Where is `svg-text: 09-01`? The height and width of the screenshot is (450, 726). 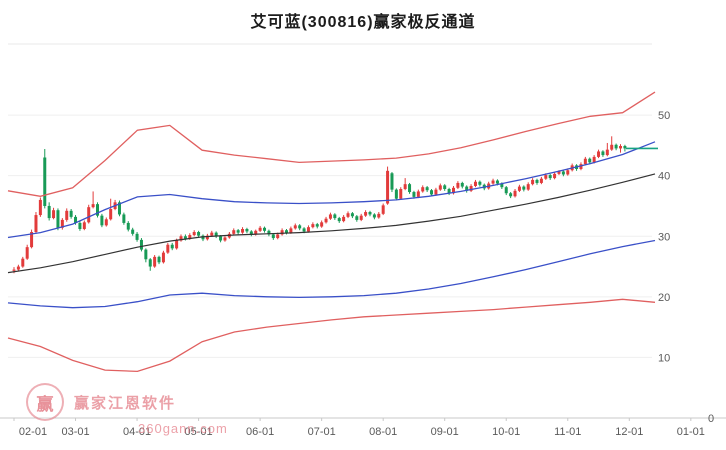
svg-text: 09-01 is located at coordinates (445, 432).